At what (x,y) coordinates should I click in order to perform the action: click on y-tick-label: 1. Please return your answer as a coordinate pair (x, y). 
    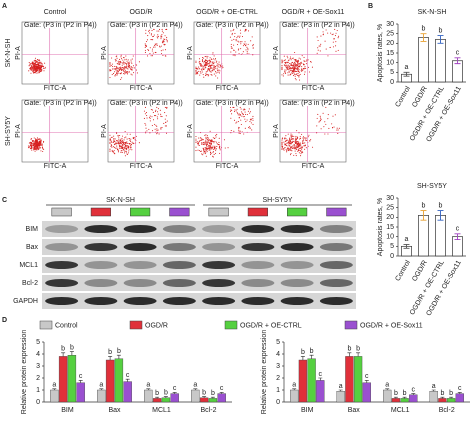
    Looking at the image, I should click on (38, 390).